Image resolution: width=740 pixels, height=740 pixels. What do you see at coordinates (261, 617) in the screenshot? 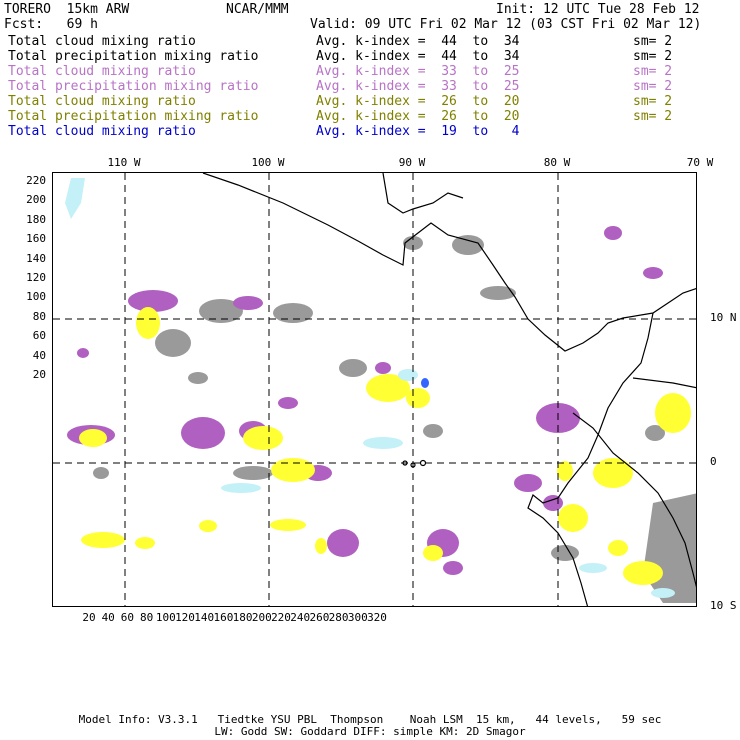
I see `grid-x-label: 200` at bounding box center [261, 617].